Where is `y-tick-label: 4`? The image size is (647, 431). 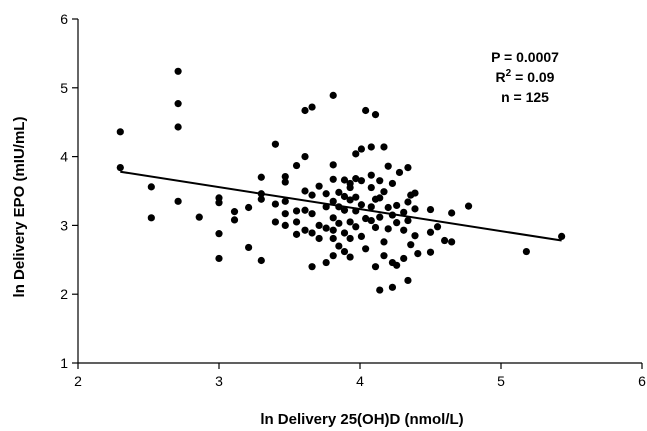 y-tick-label: 4 is located at coordinates (64, 157).